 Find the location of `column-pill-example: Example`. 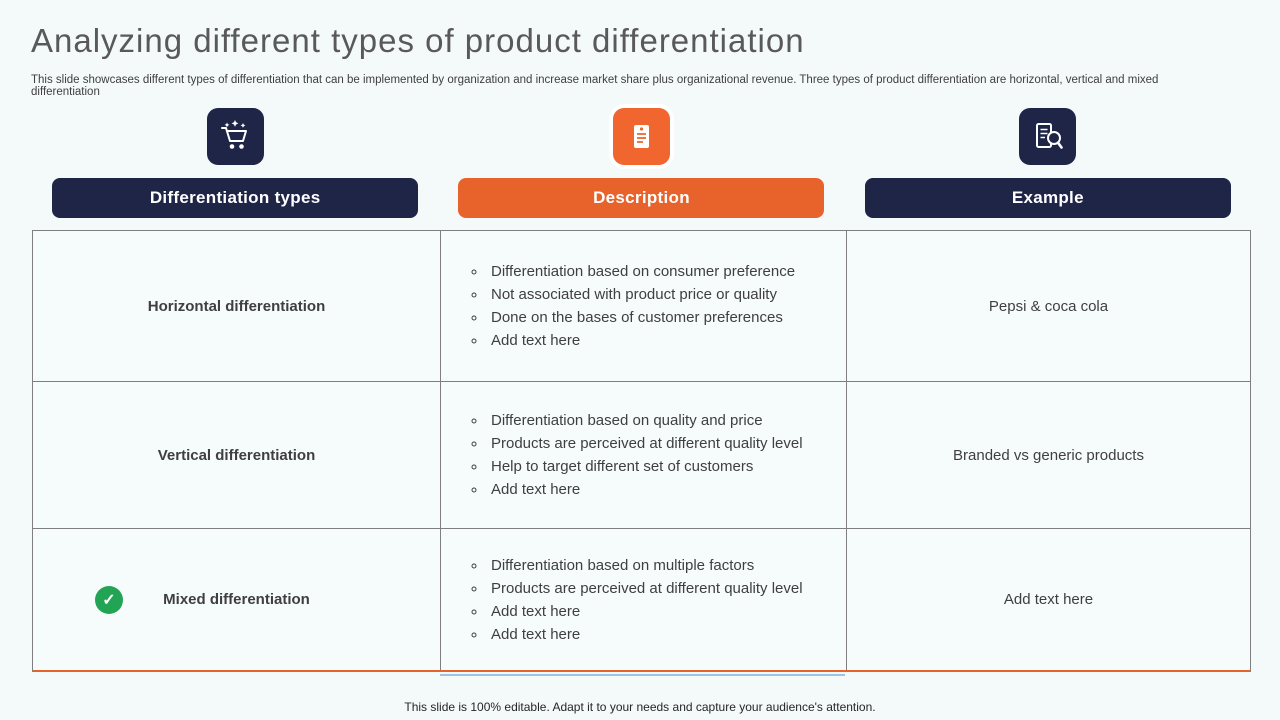

column-pill-example: Example is located at coordinates (1047, 198).